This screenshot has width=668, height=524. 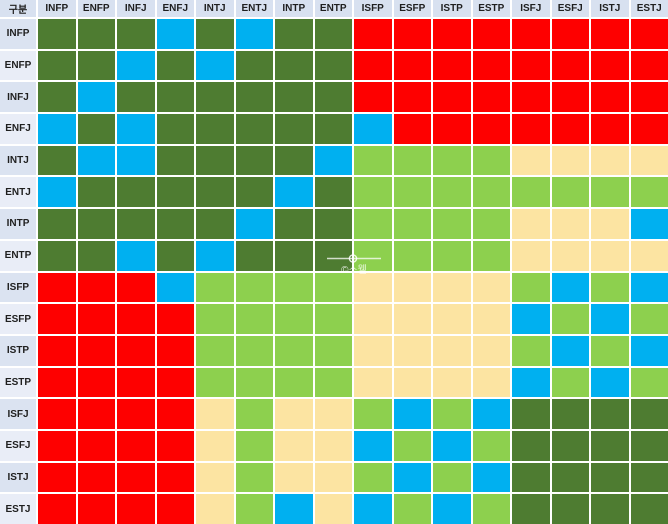 I want to click on cell-esfj-enfp, so click(x=96, y=445).